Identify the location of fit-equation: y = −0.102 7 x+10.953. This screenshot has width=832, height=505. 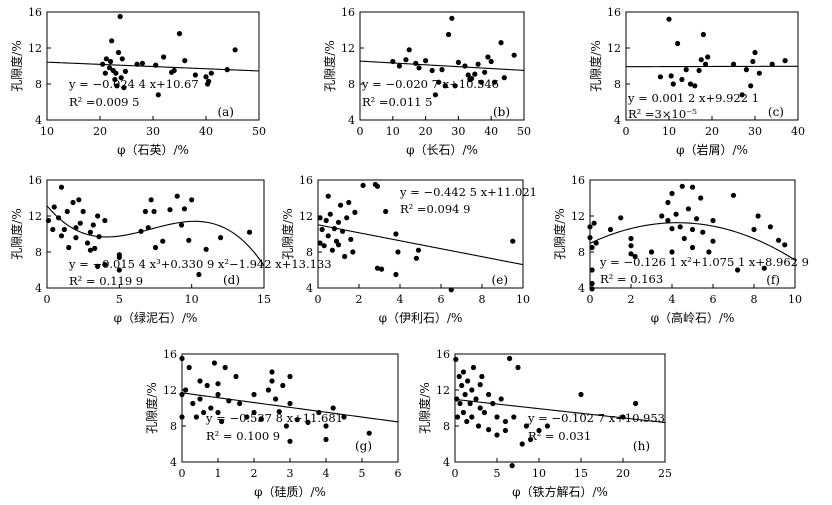
(596, 418).